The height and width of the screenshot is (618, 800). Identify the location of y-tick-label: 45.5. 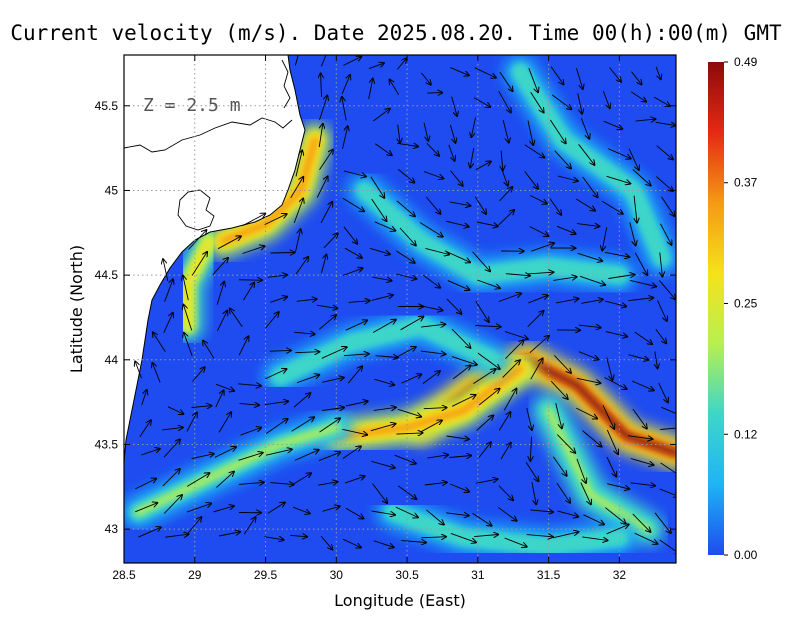
(107, 106).